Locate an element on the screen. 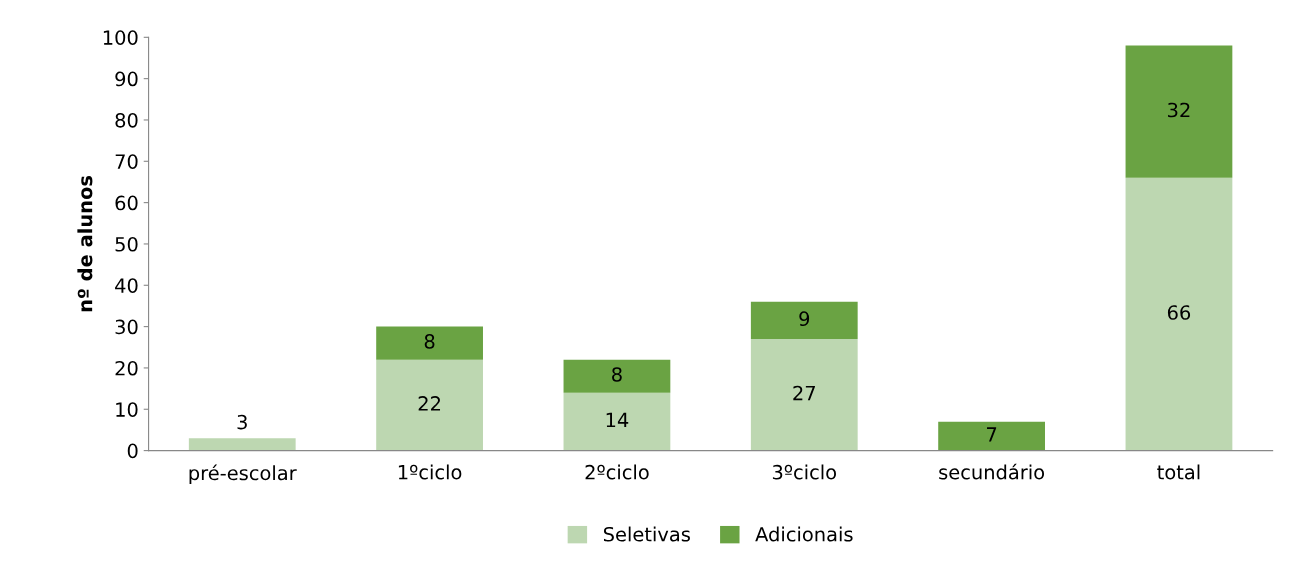  y-tick-label: 30 is located at coordinates (126, 327).